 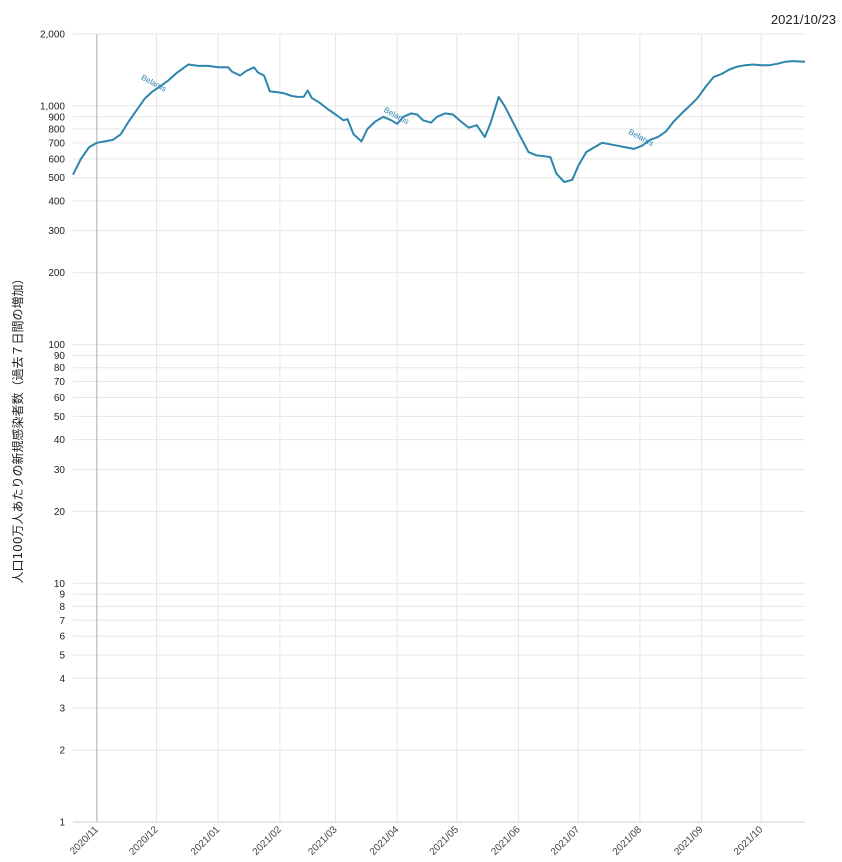 I want to click on x-tick-label: 2021/07, so click(x=566, y=841).